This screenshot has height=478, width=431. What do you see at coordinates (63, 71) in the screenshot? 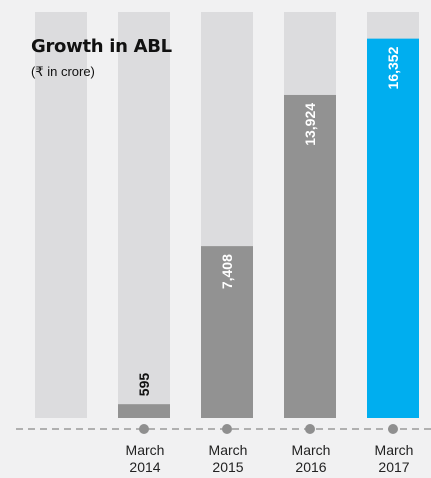
I see `chart-subtitle: (₹ in crore)` at bounding box center [63, 71].